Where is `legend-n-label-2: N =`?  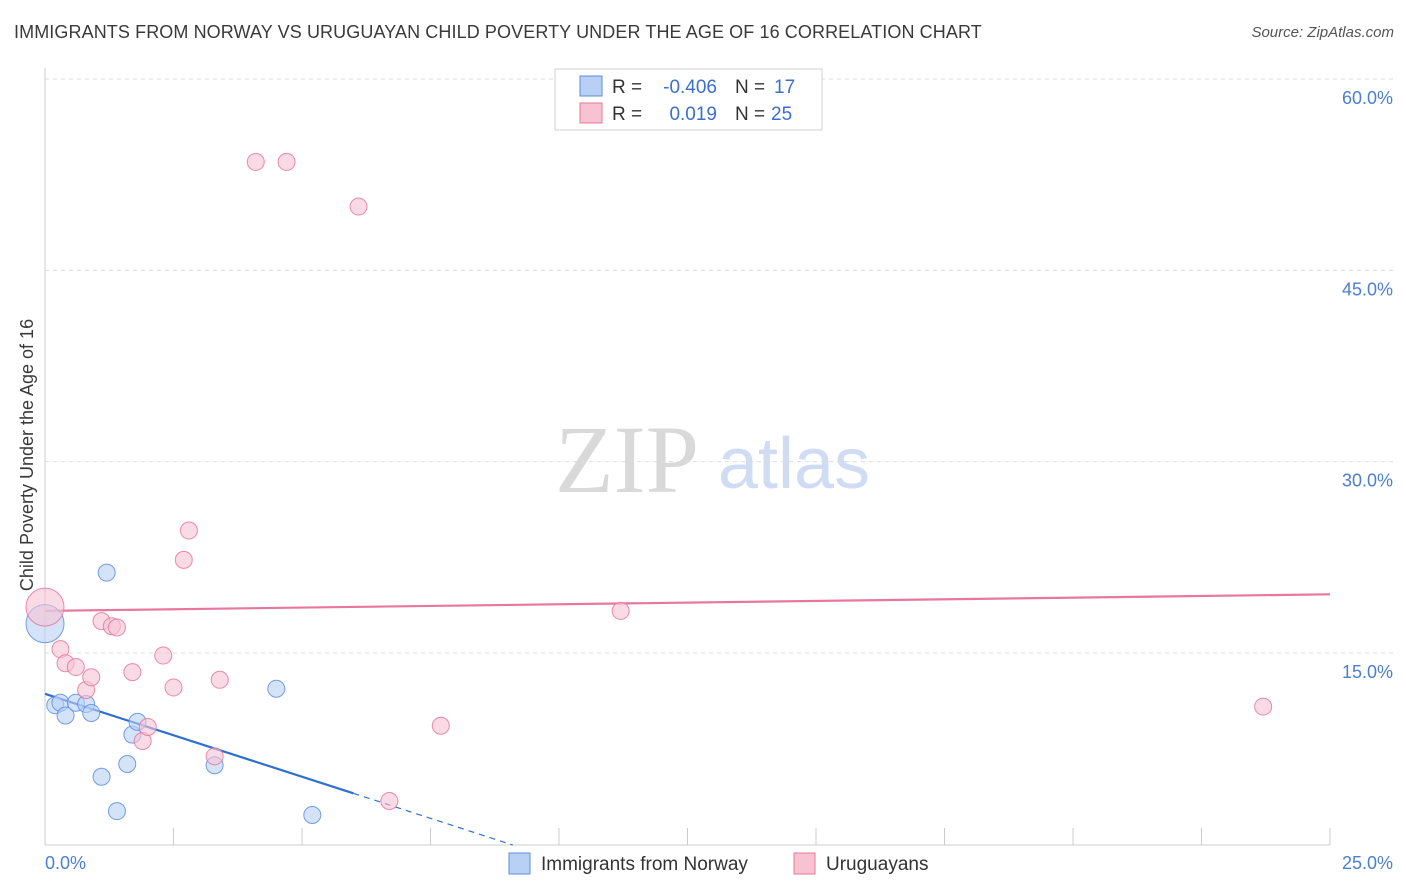 legend-n-label-2: N = is located at coordinates (750, 114).